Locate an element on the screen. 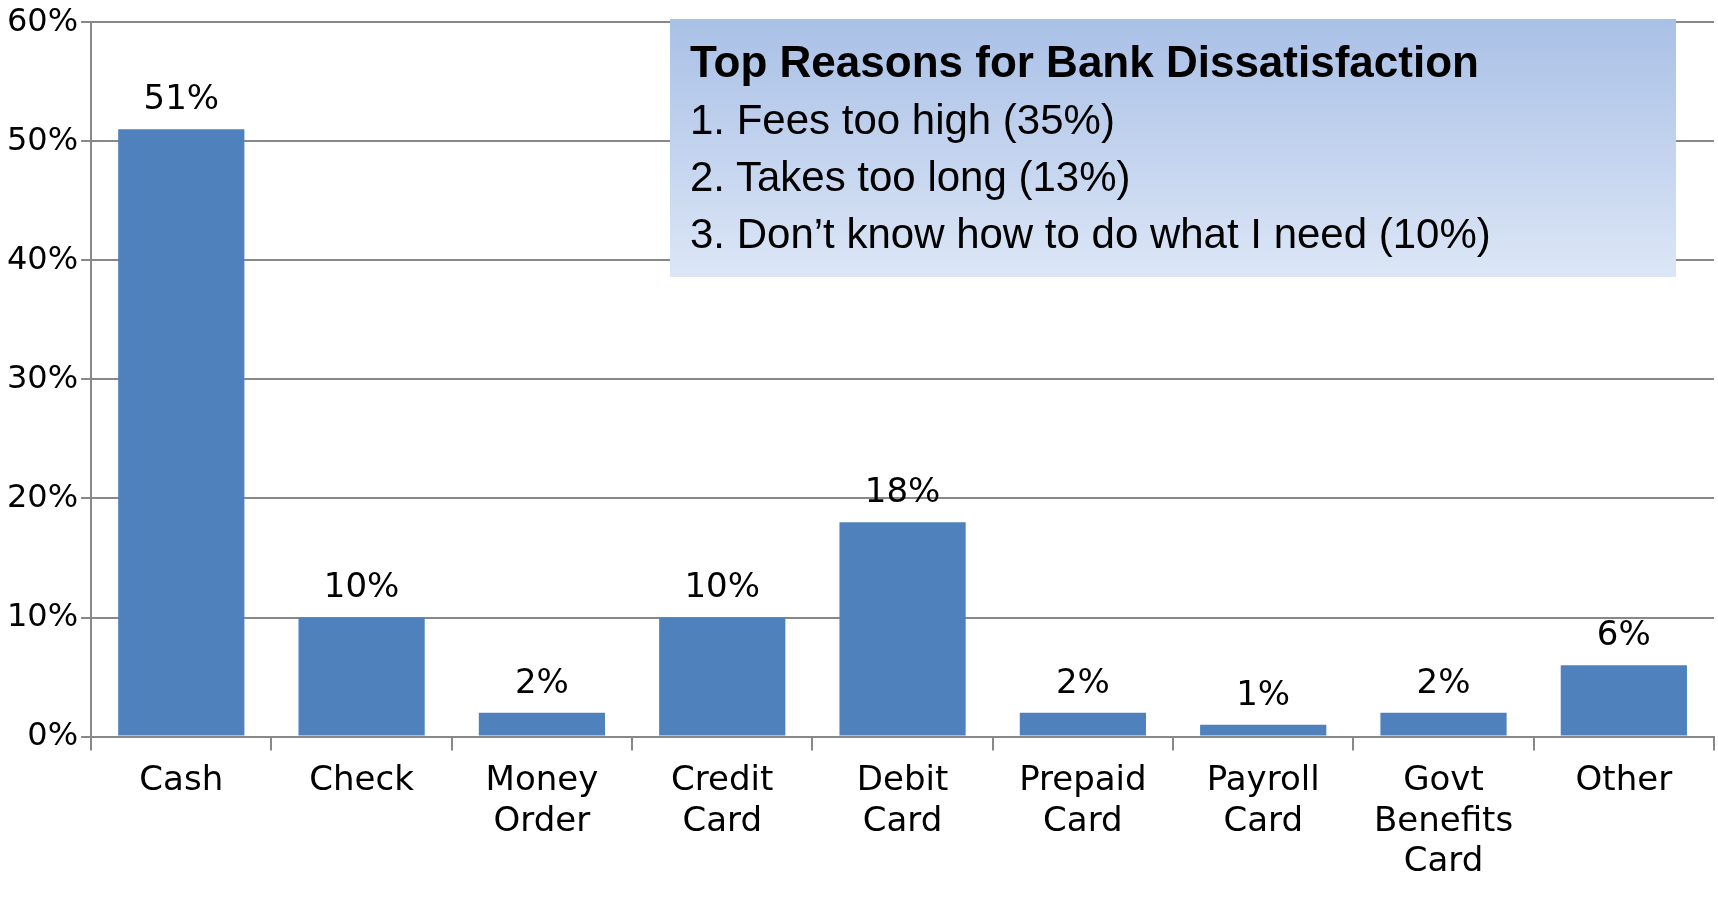 The height and width of the screenshot is (897, 1718). x-tick-label: Credit Card is located at coordinates (722, 798).